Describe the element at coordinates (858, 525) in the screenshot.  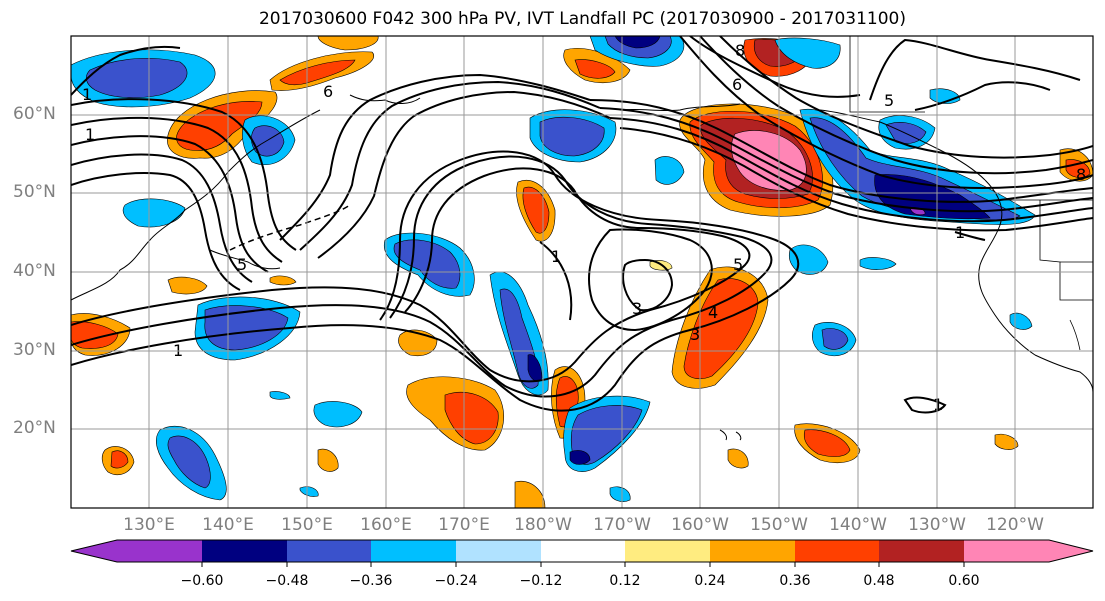
I see `lon-label: 140°W` at that location.